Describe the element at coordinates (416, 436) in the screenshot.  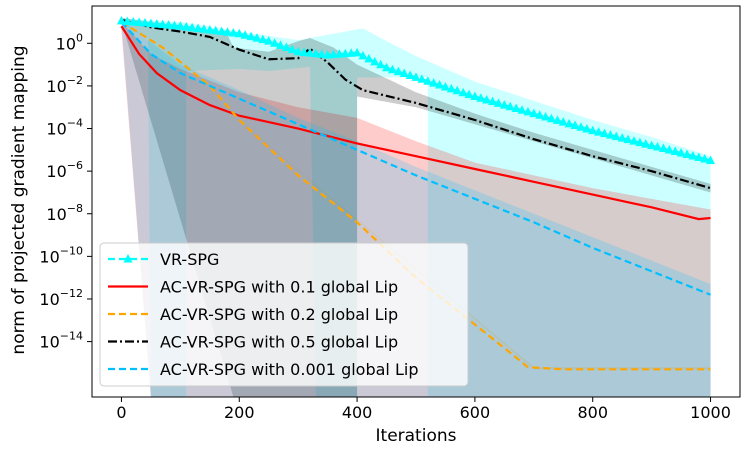
I see `x-axis-label: Iterations` at that location.